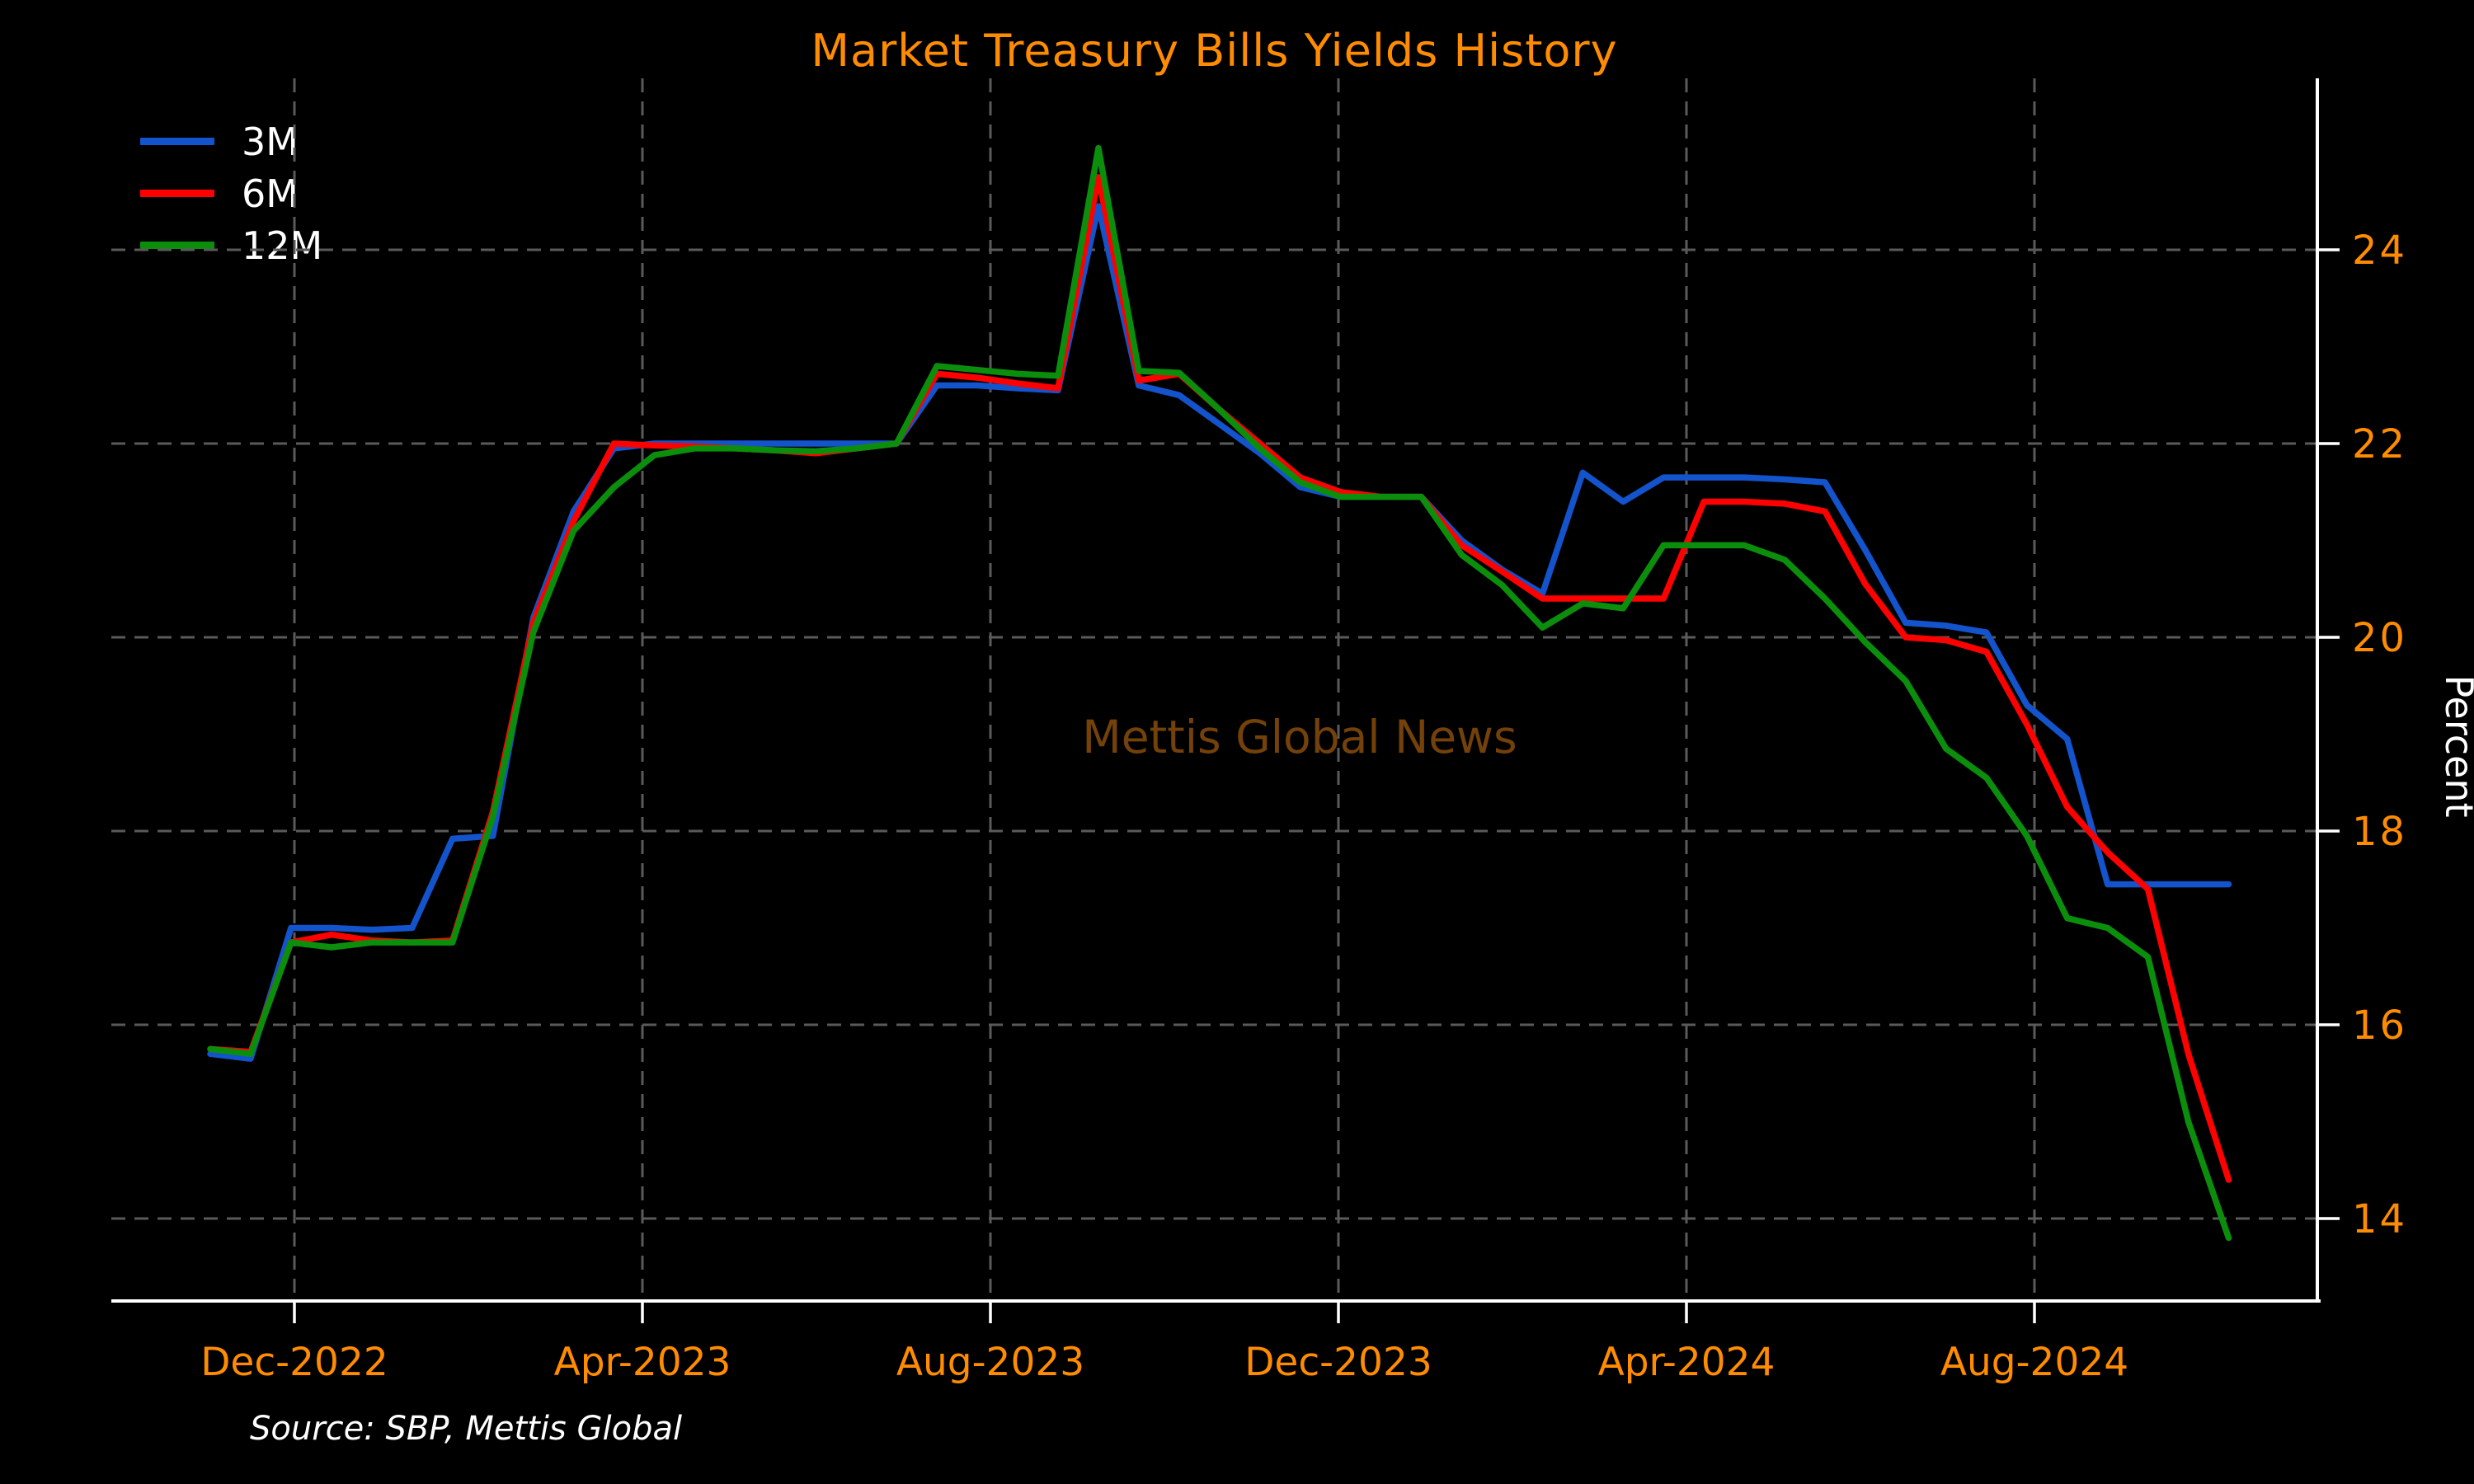  I want to click on legend-label-6m: 6M, so click(270, 193).